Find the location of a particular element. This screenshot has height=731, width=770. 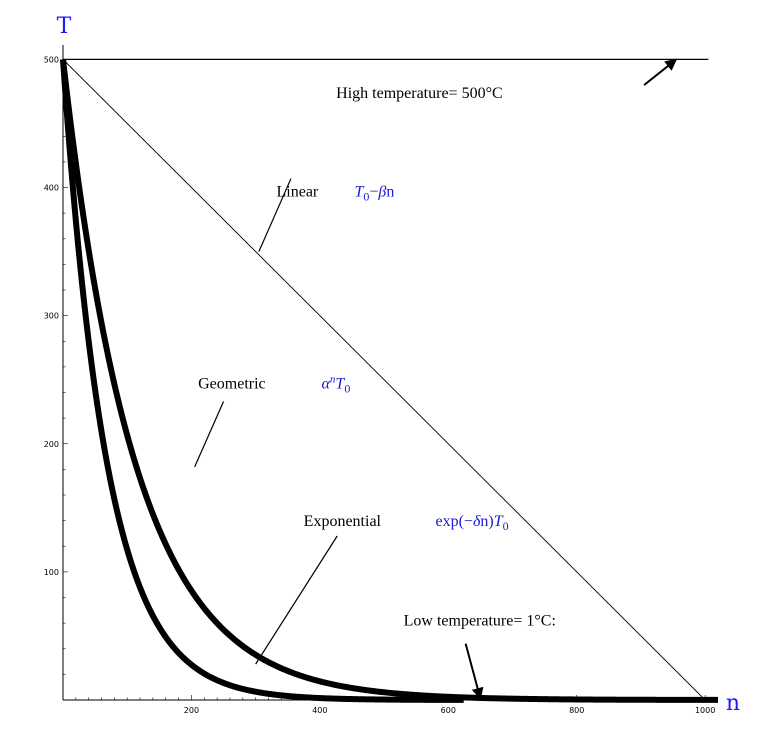

geometric-pointer is located at coordinates (209, 434).